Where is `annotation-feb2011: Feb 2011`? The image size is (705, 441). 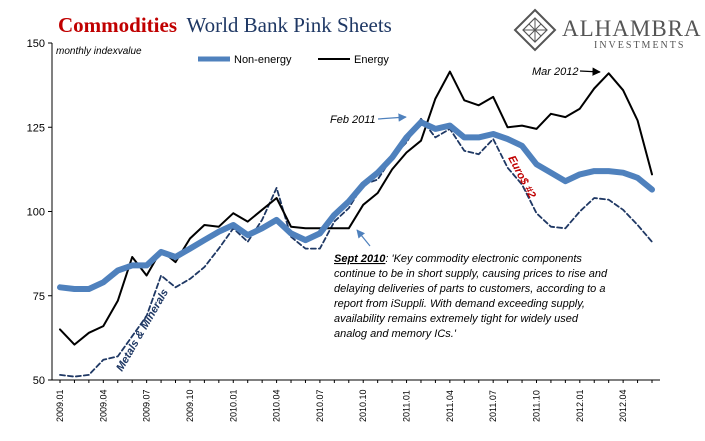 annotation-feb2011: Feb 2011 is located at coordinates (353, 120).